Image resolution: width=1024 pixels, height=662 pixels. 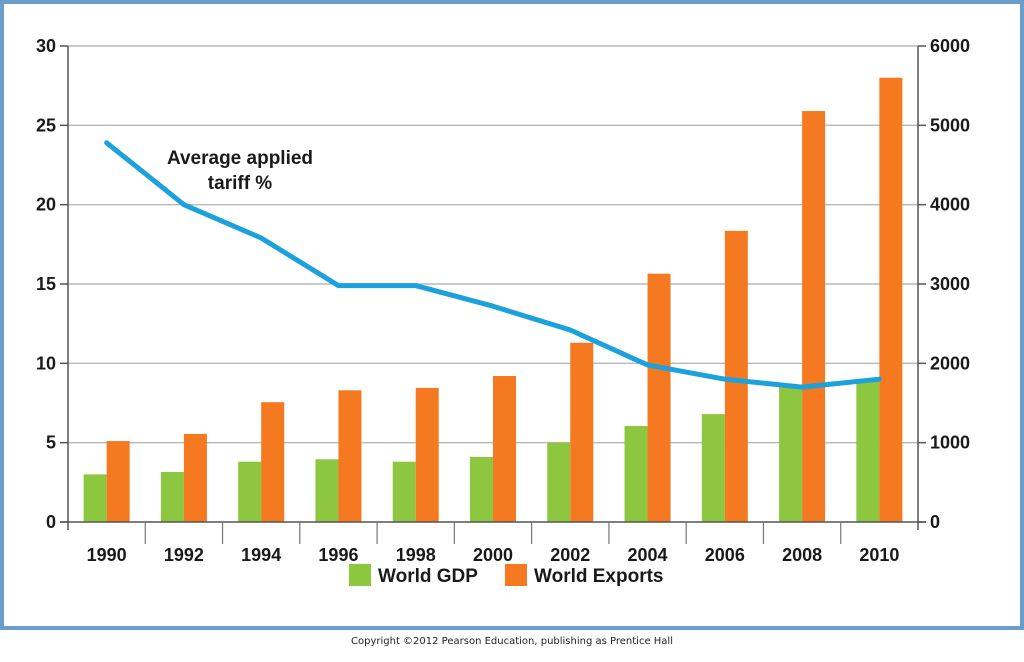 What do you see at coordinates (416, 555) in the screenshot?
I see `x-axis-tick-label: 1998` at bounding box center [416, 555].